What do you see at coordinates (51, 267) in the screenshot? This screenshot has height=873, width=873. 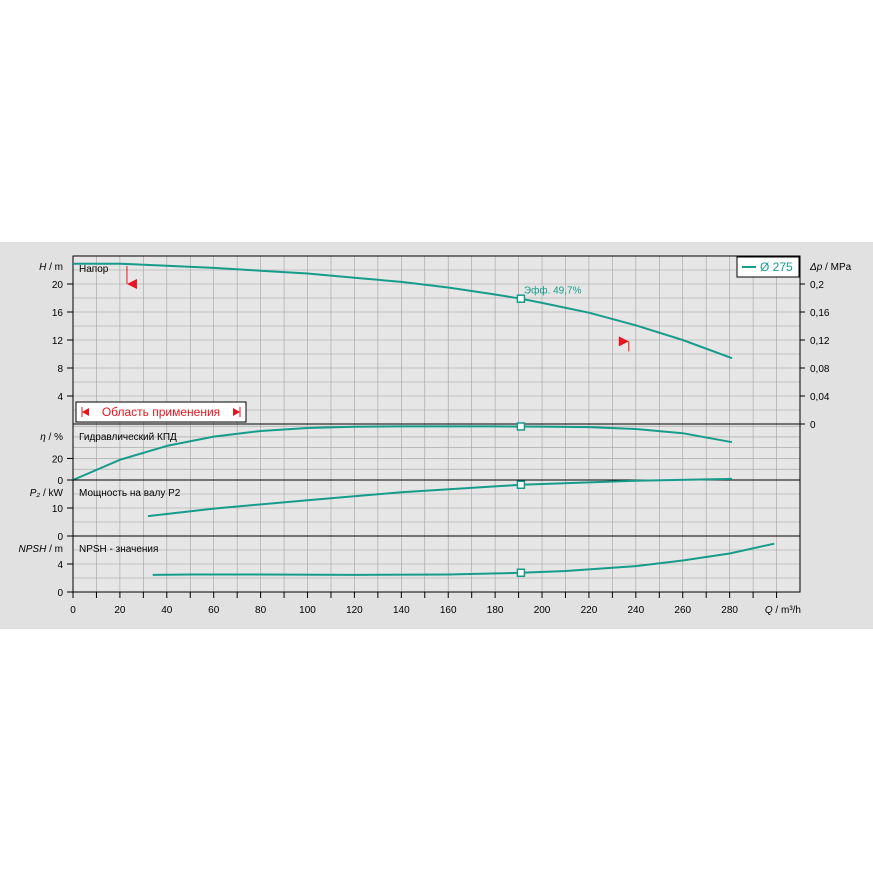 I see `y-axis-label-head: H / m` at bounding box center [51, 267].